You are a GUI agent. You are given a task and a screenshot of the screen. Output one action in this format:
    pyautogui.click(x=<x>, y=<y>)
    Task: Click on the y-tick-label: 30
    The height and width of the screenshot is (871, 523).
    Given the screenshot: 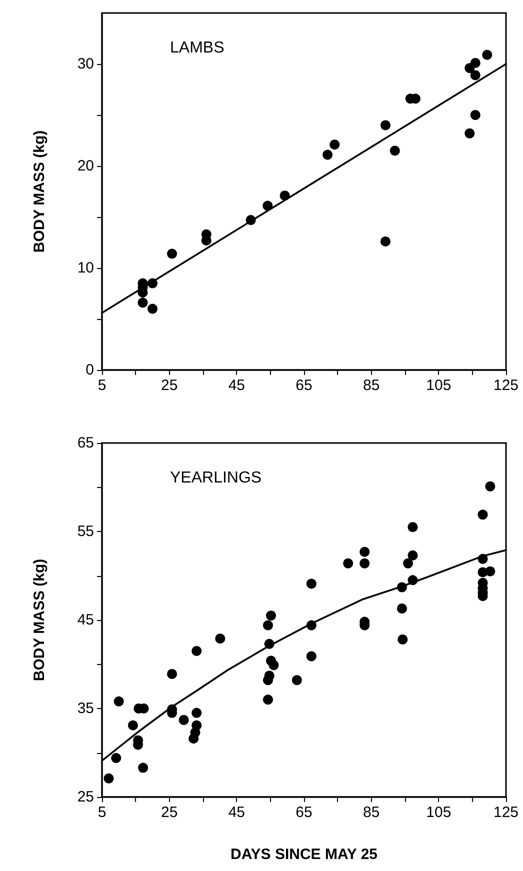 What is the action you would take?
    pyautogui.click(x=85, y=64)
    